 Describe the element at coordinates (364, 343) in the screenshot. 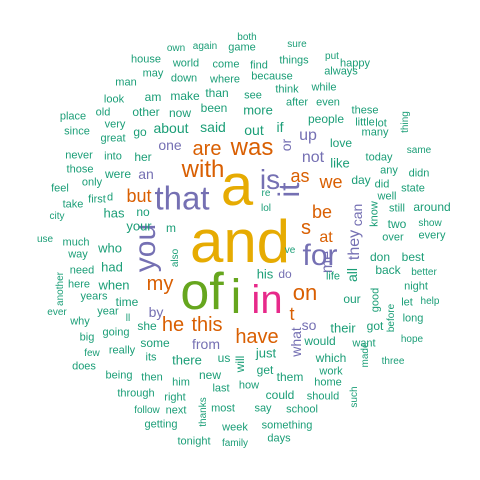

I see `word-want: want` at that location.